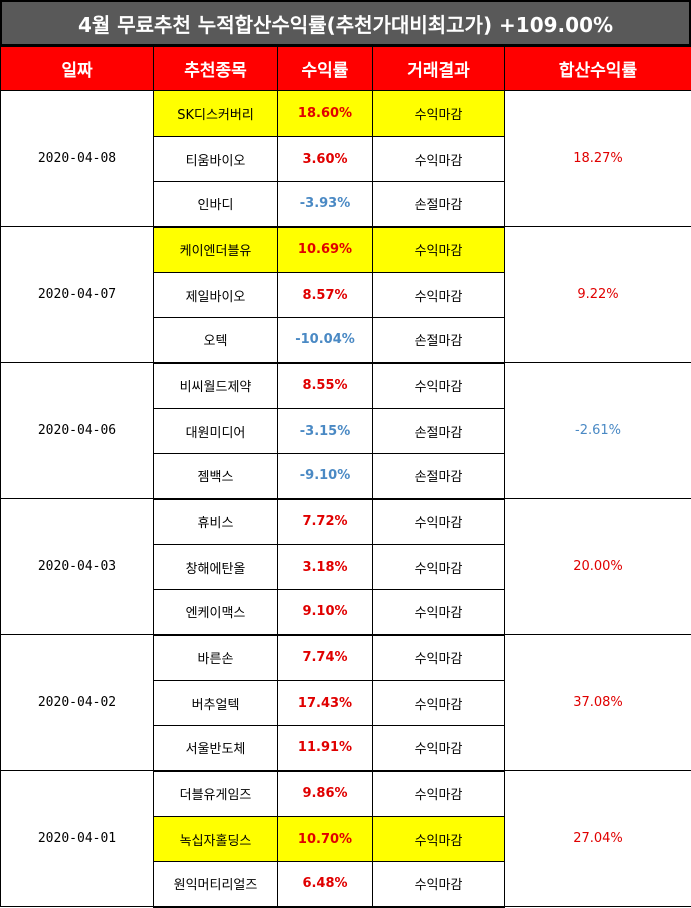  Describe the element at coordinates (216, 114) in the screenshot. I see `stock-name: SK디스커버리` at that location.